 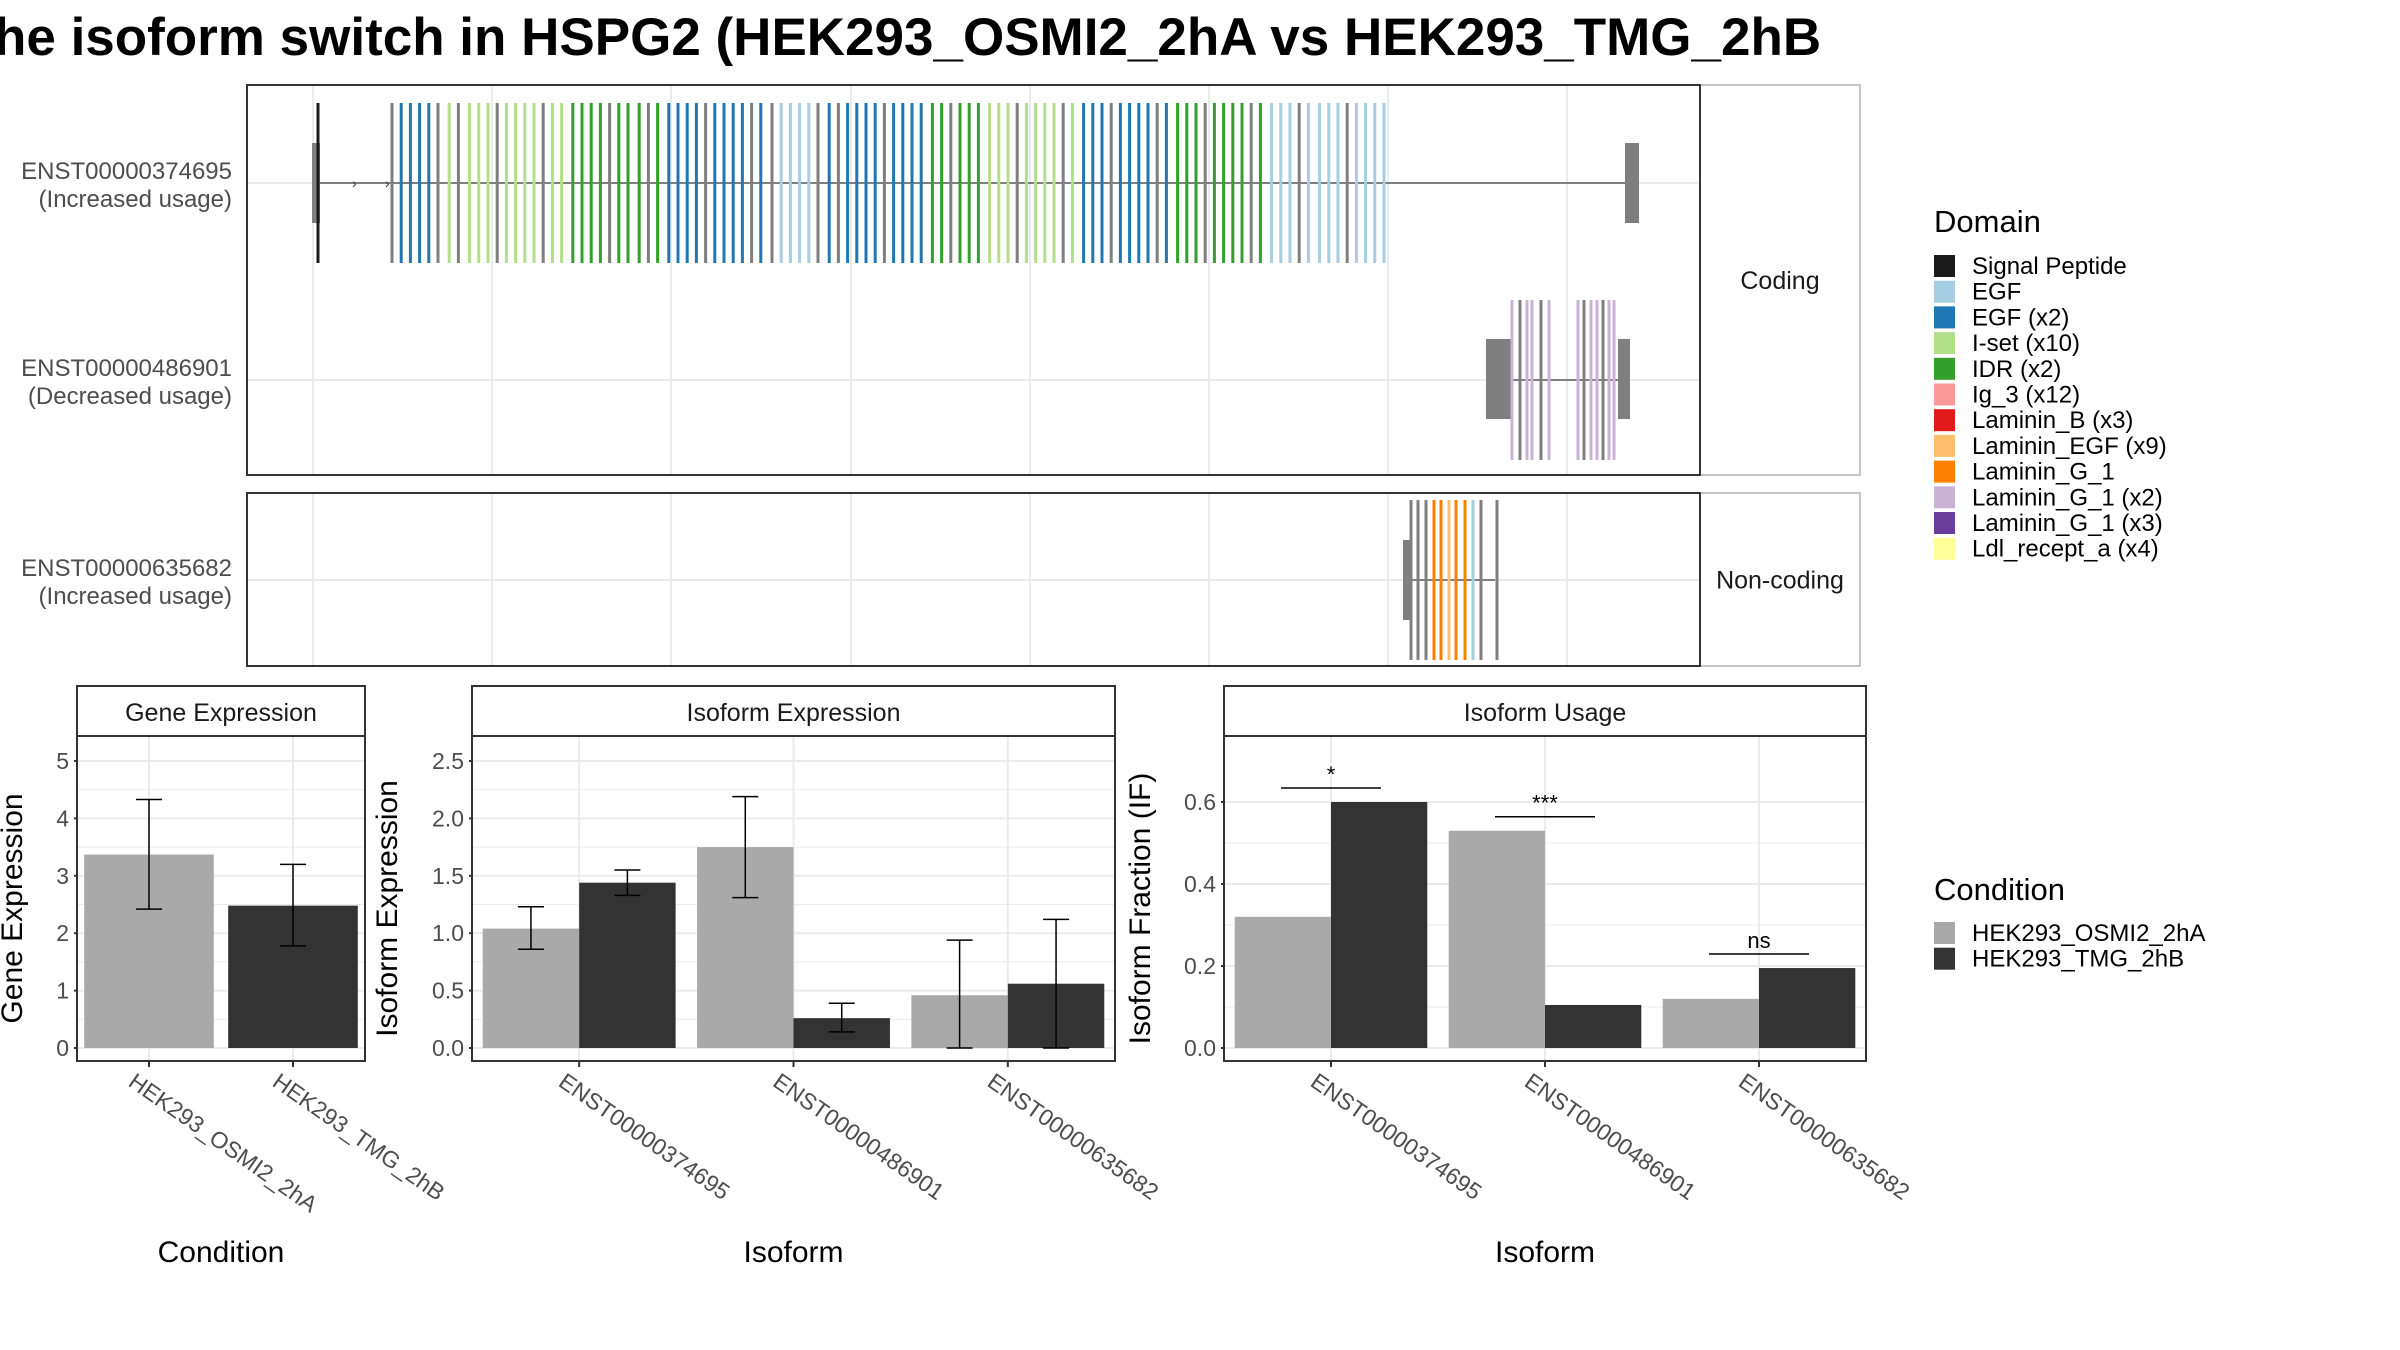 I want to click on y-tick-label: 1.0, so click(x=448, y=933).